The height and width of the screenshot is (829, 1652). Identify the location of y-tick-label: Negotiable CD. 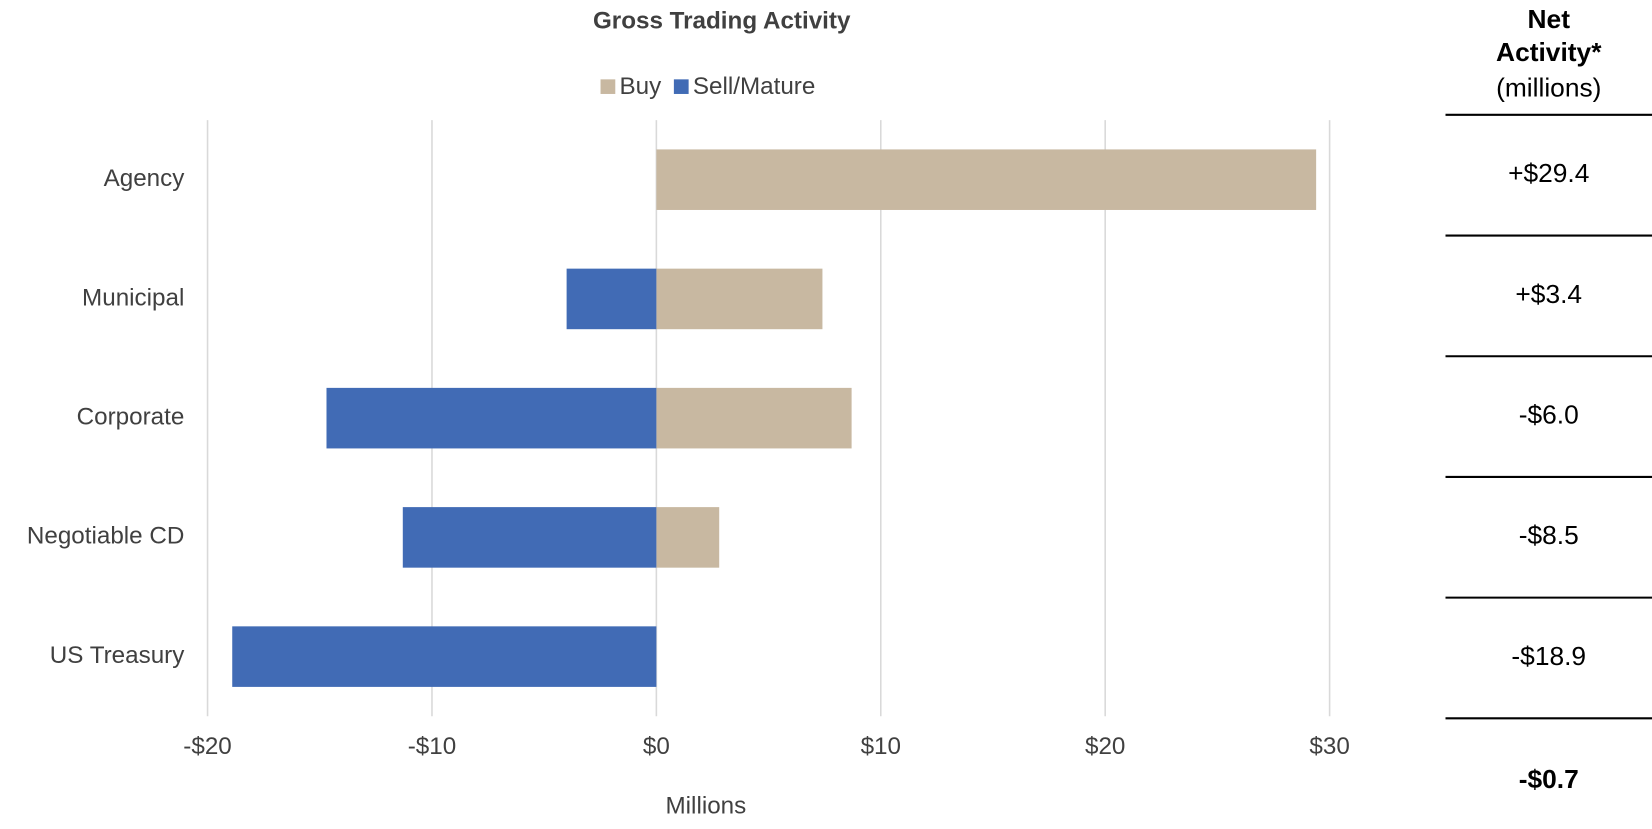
(106, 536).